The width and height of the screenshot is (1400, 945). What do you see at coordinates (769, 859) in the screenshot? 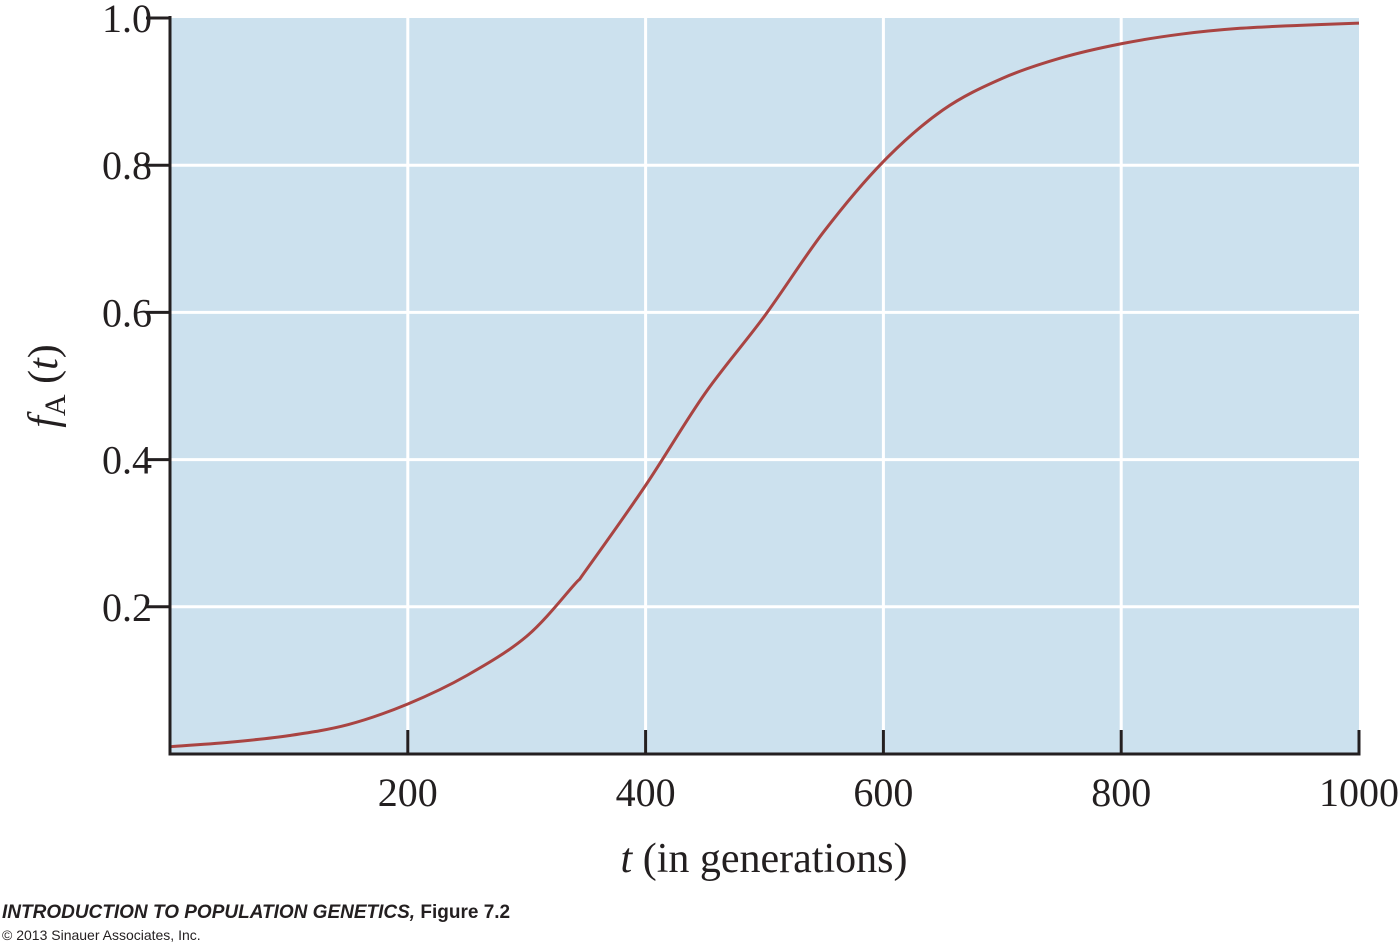
I see `x-axis-title-rest: (in generations)` at bounding box center [769, 859].